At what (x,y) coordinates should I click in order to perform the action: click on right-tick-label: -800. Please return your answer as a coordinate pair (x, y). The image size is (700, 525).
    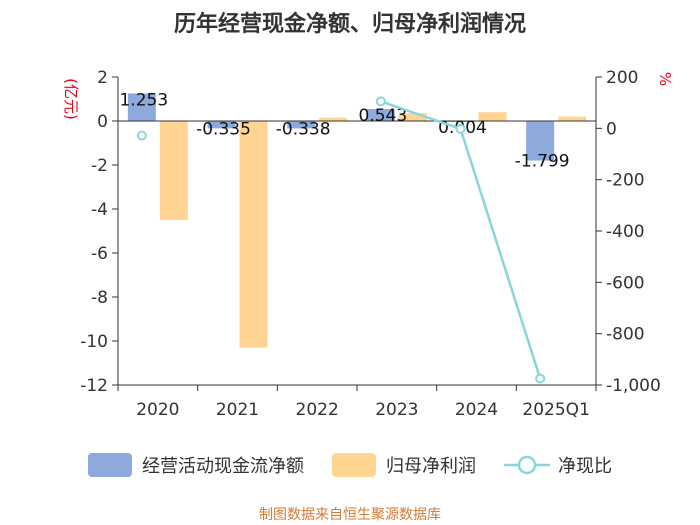
    Looking at the image, I should click on (625, 335).